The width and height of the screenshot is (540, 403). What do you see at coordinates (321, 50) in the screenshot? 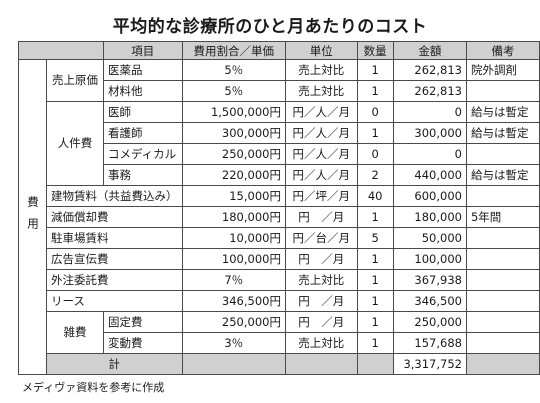
I see `header-unit: 単位` at bounding box center [321, 50].